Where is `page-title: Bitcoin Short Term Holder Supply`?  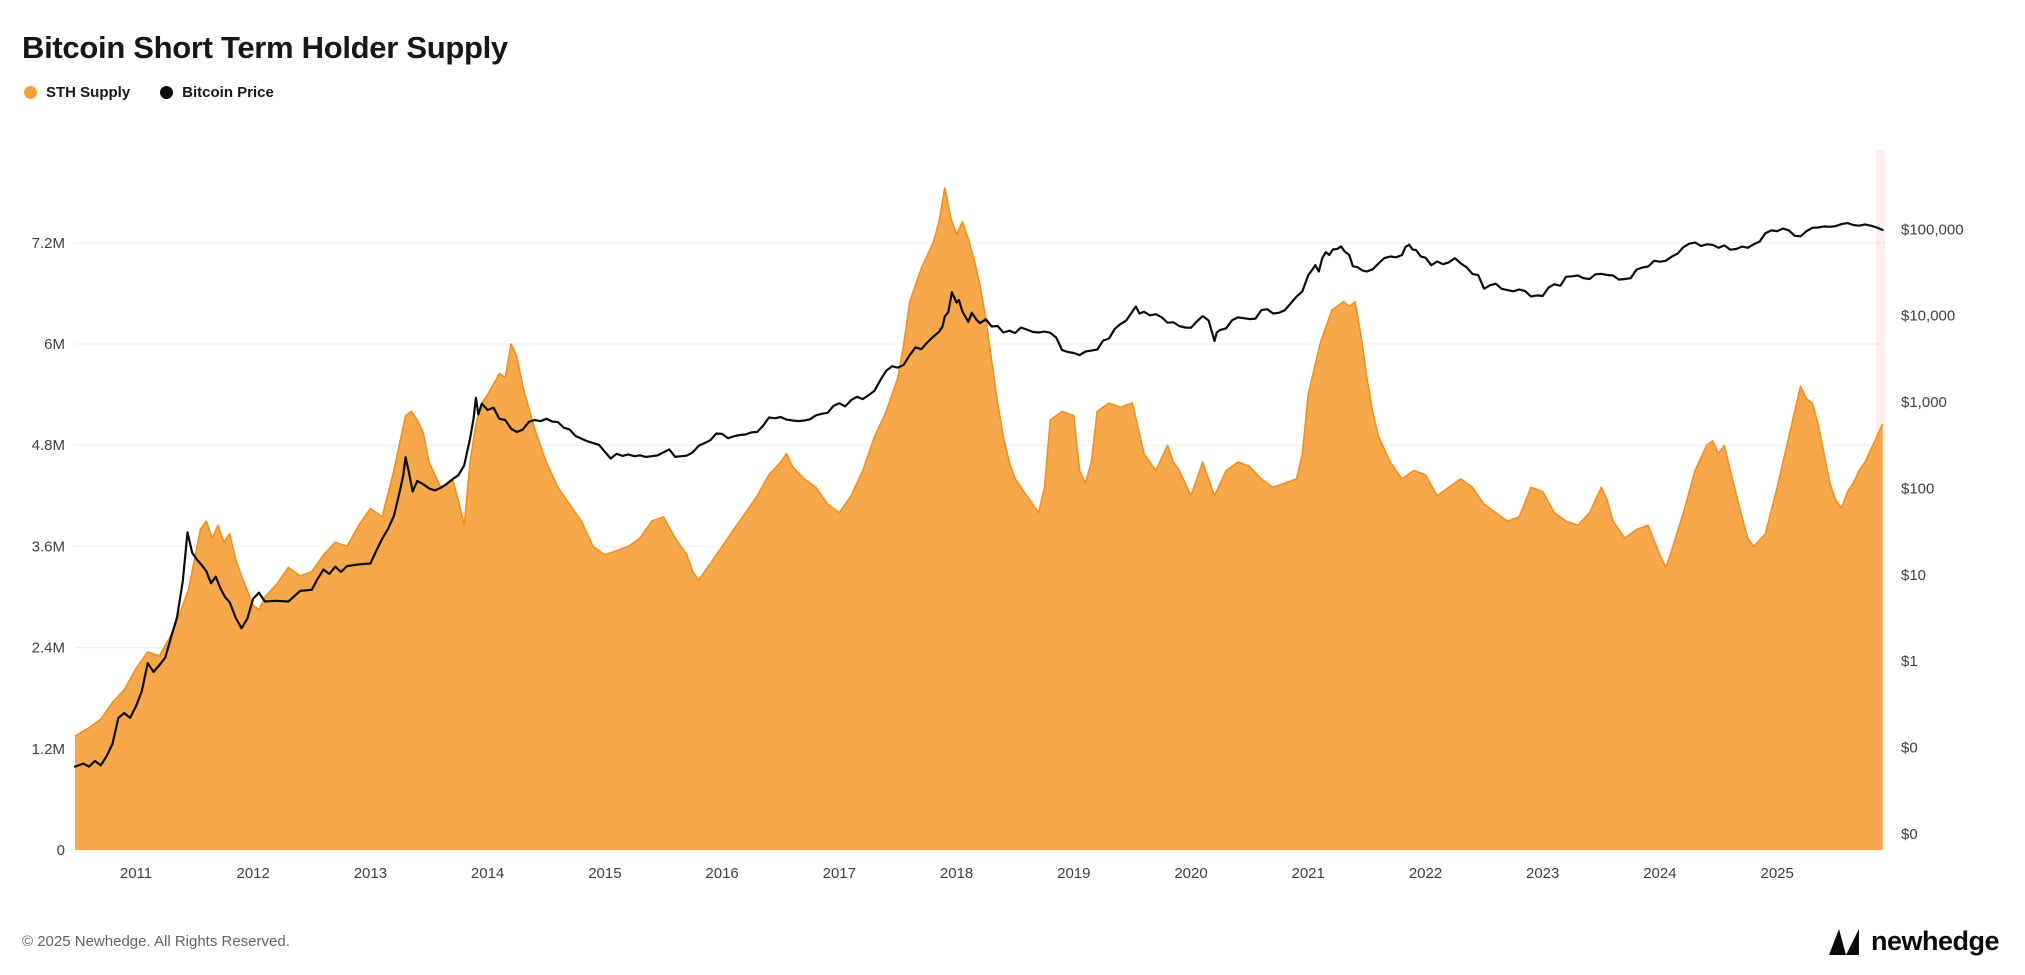
page-title: Bitcoin Short Term Holder Supply is located at coordinates (265, 47).